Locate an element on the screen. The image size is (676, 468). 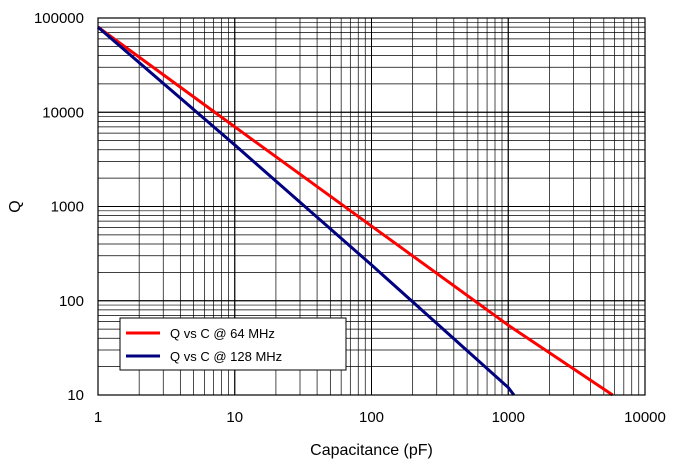
y-tick-label: 1000 is located at coordinates (67, 207).